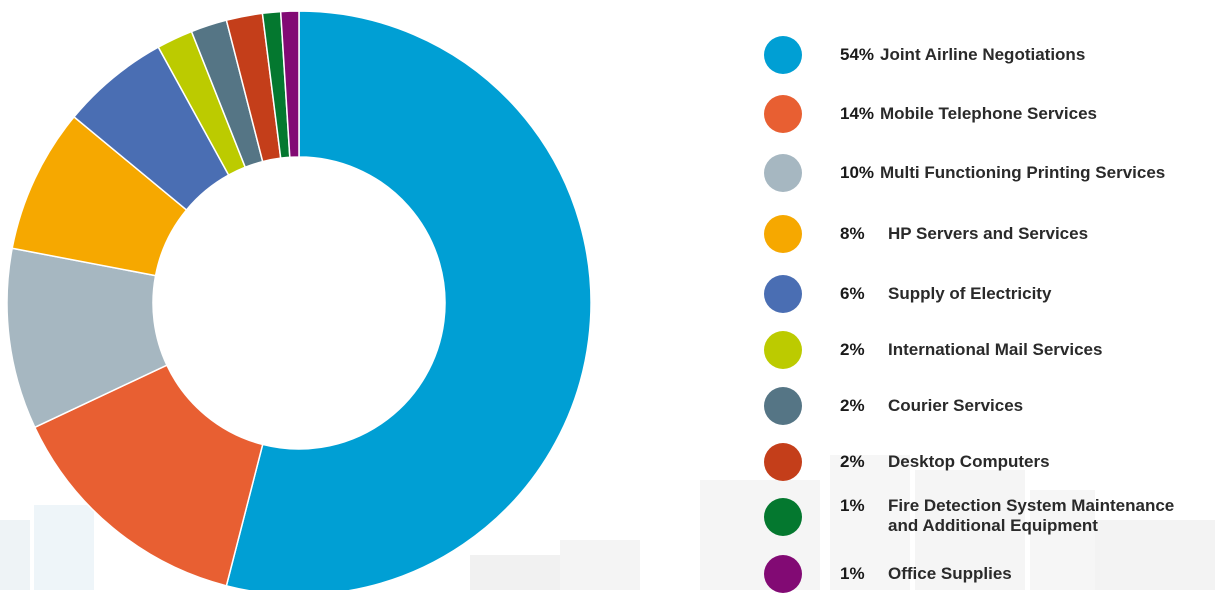 The width and height of the screenshot is (1232, 595). Describe the element at coordinates (970, 293) in the screenshot. I see `legend-label-line: Supply of Electricity` at that location.